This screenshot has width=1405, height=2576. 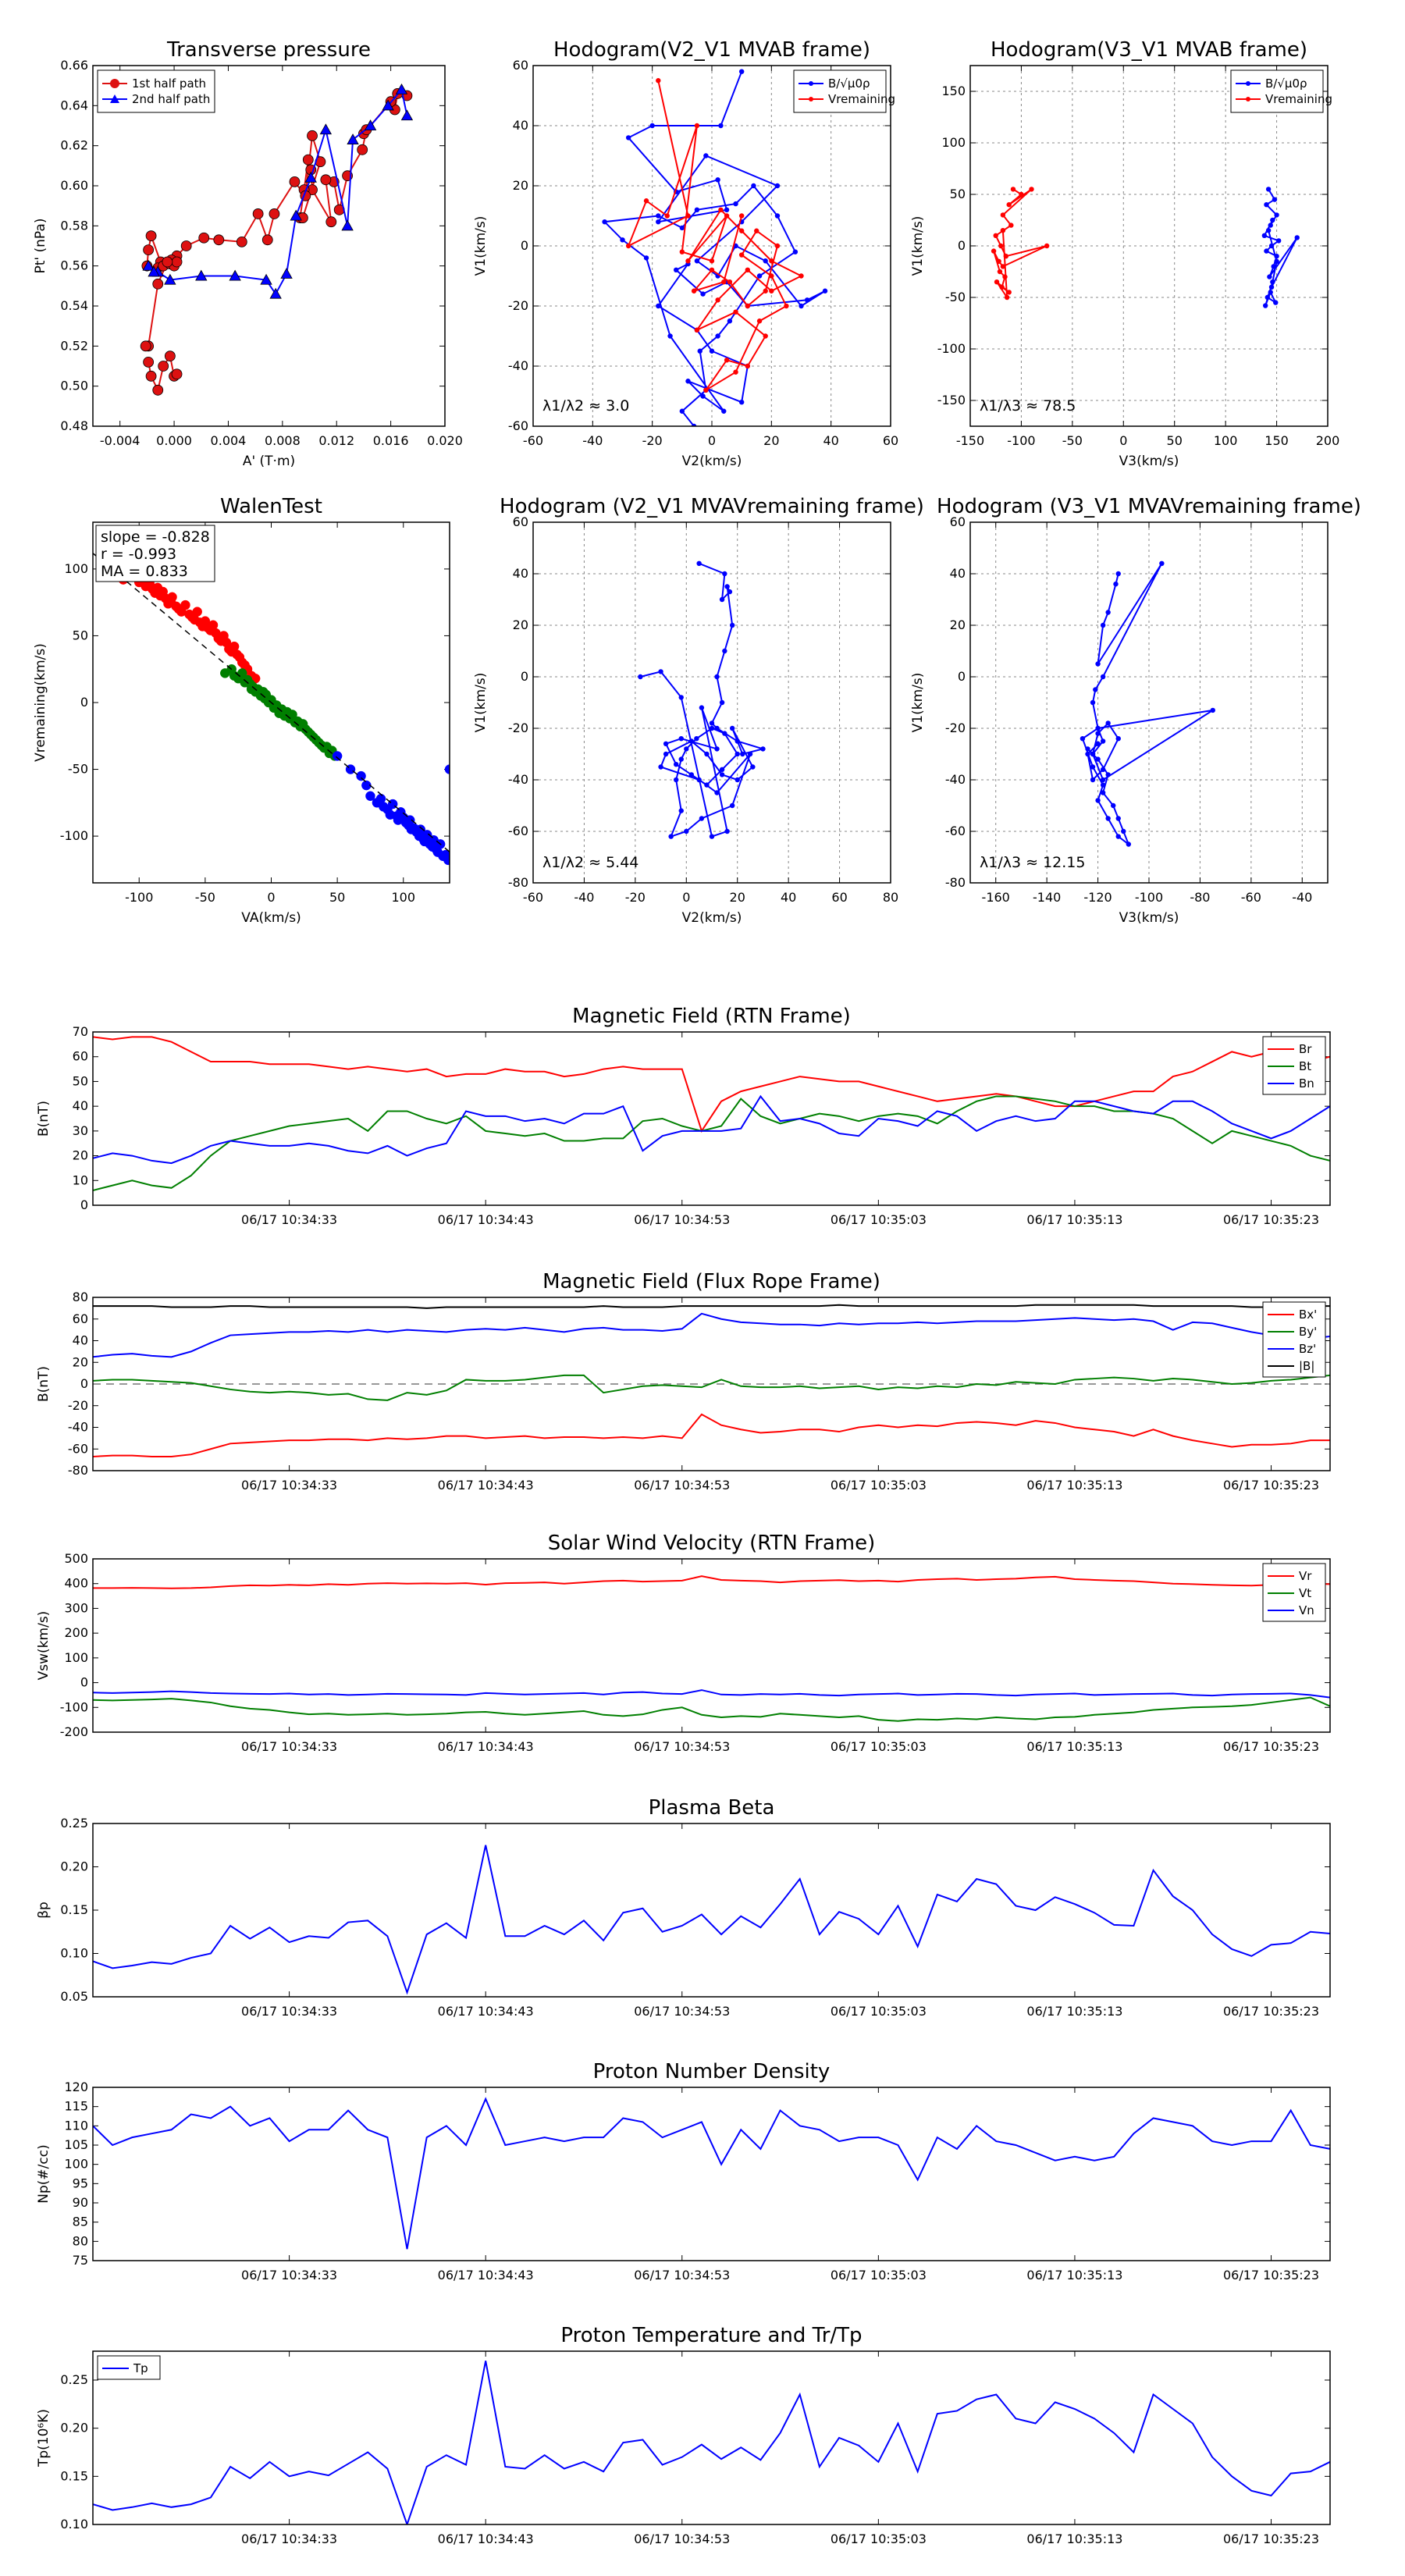 I want to click on y-tick-label: -80, so click(x=78, y=1470).